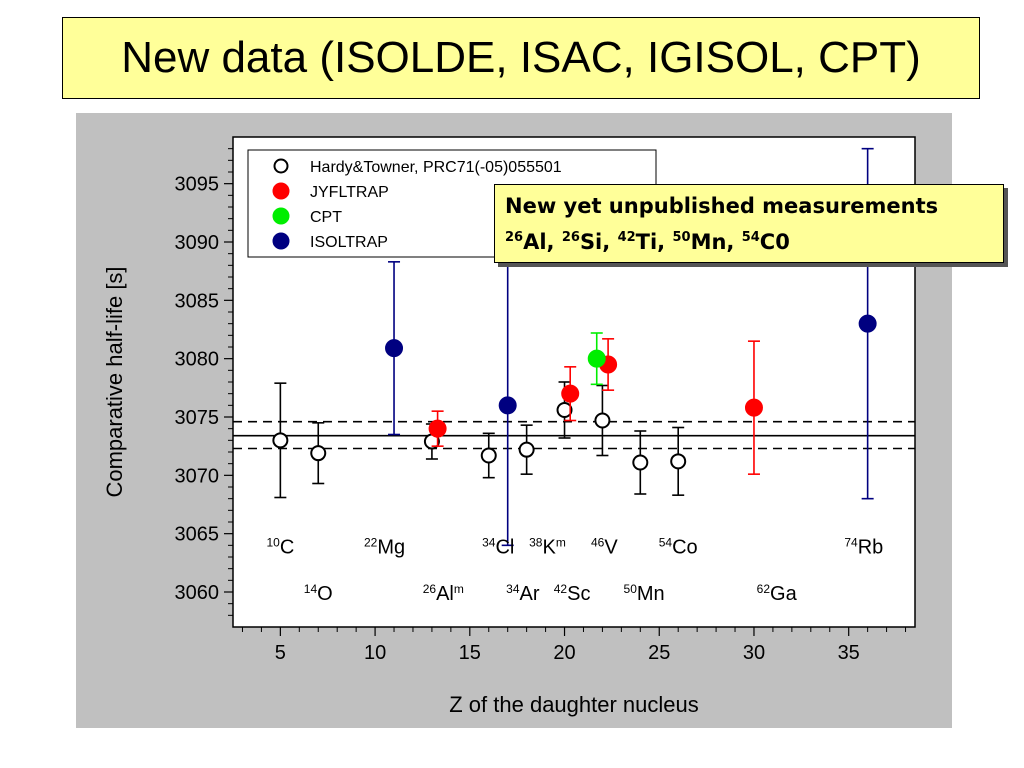 The width and height of the screenshot is (1024, 768). Describe the element at coordinates (598, 242) in the screenshot. I see `callout-isotope-name: Si,` at that location.